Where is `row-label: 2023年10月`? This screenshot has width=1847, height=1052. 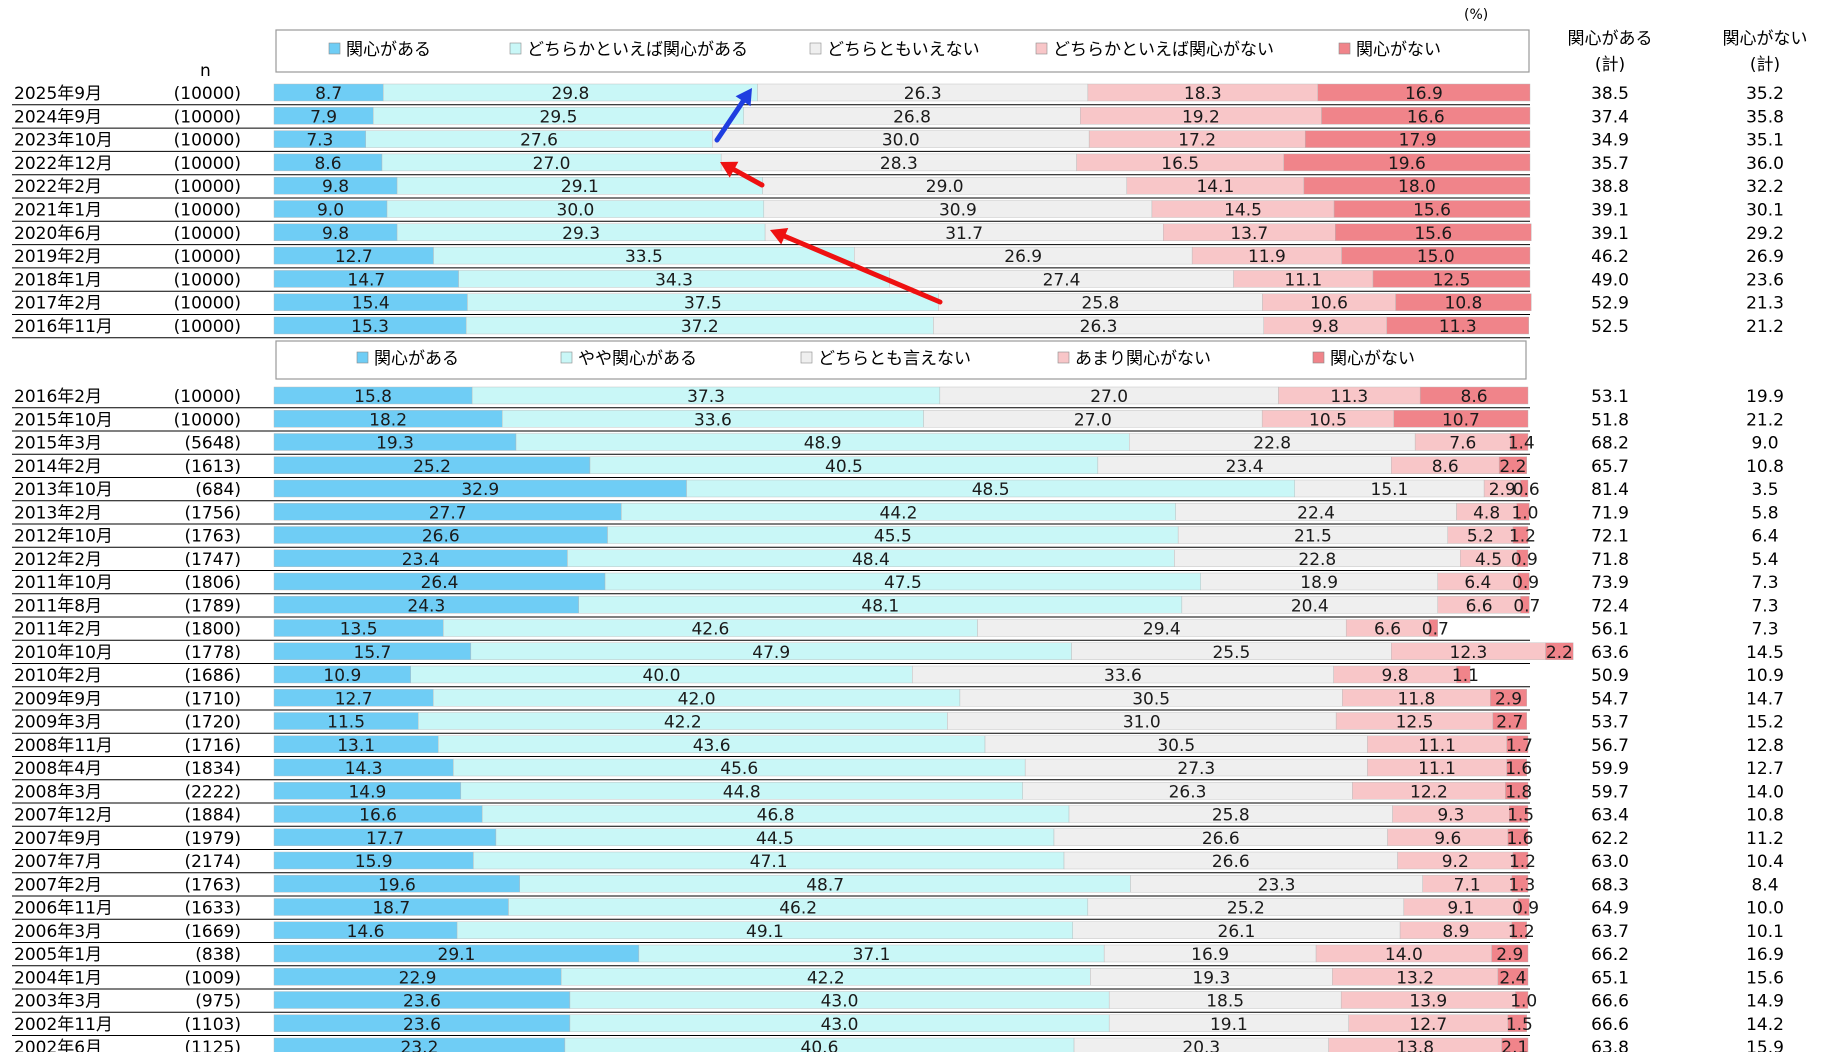 row-label: 2023年10月 is located at coordinates (63, 141).